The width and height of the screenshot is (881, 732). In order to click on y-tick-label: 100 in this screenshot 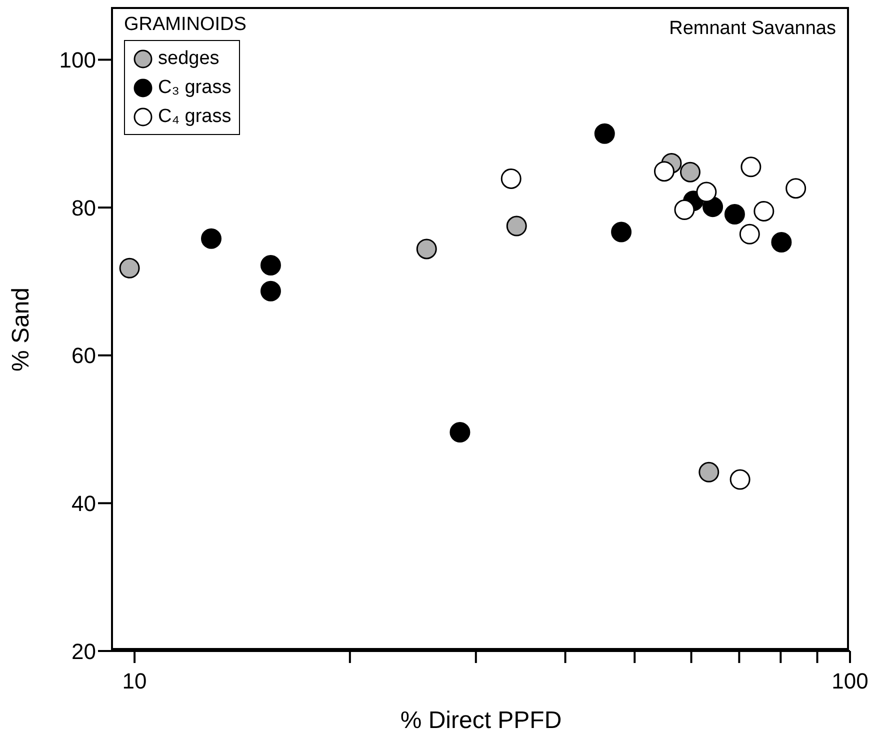, I will do `click(77, 60)`.